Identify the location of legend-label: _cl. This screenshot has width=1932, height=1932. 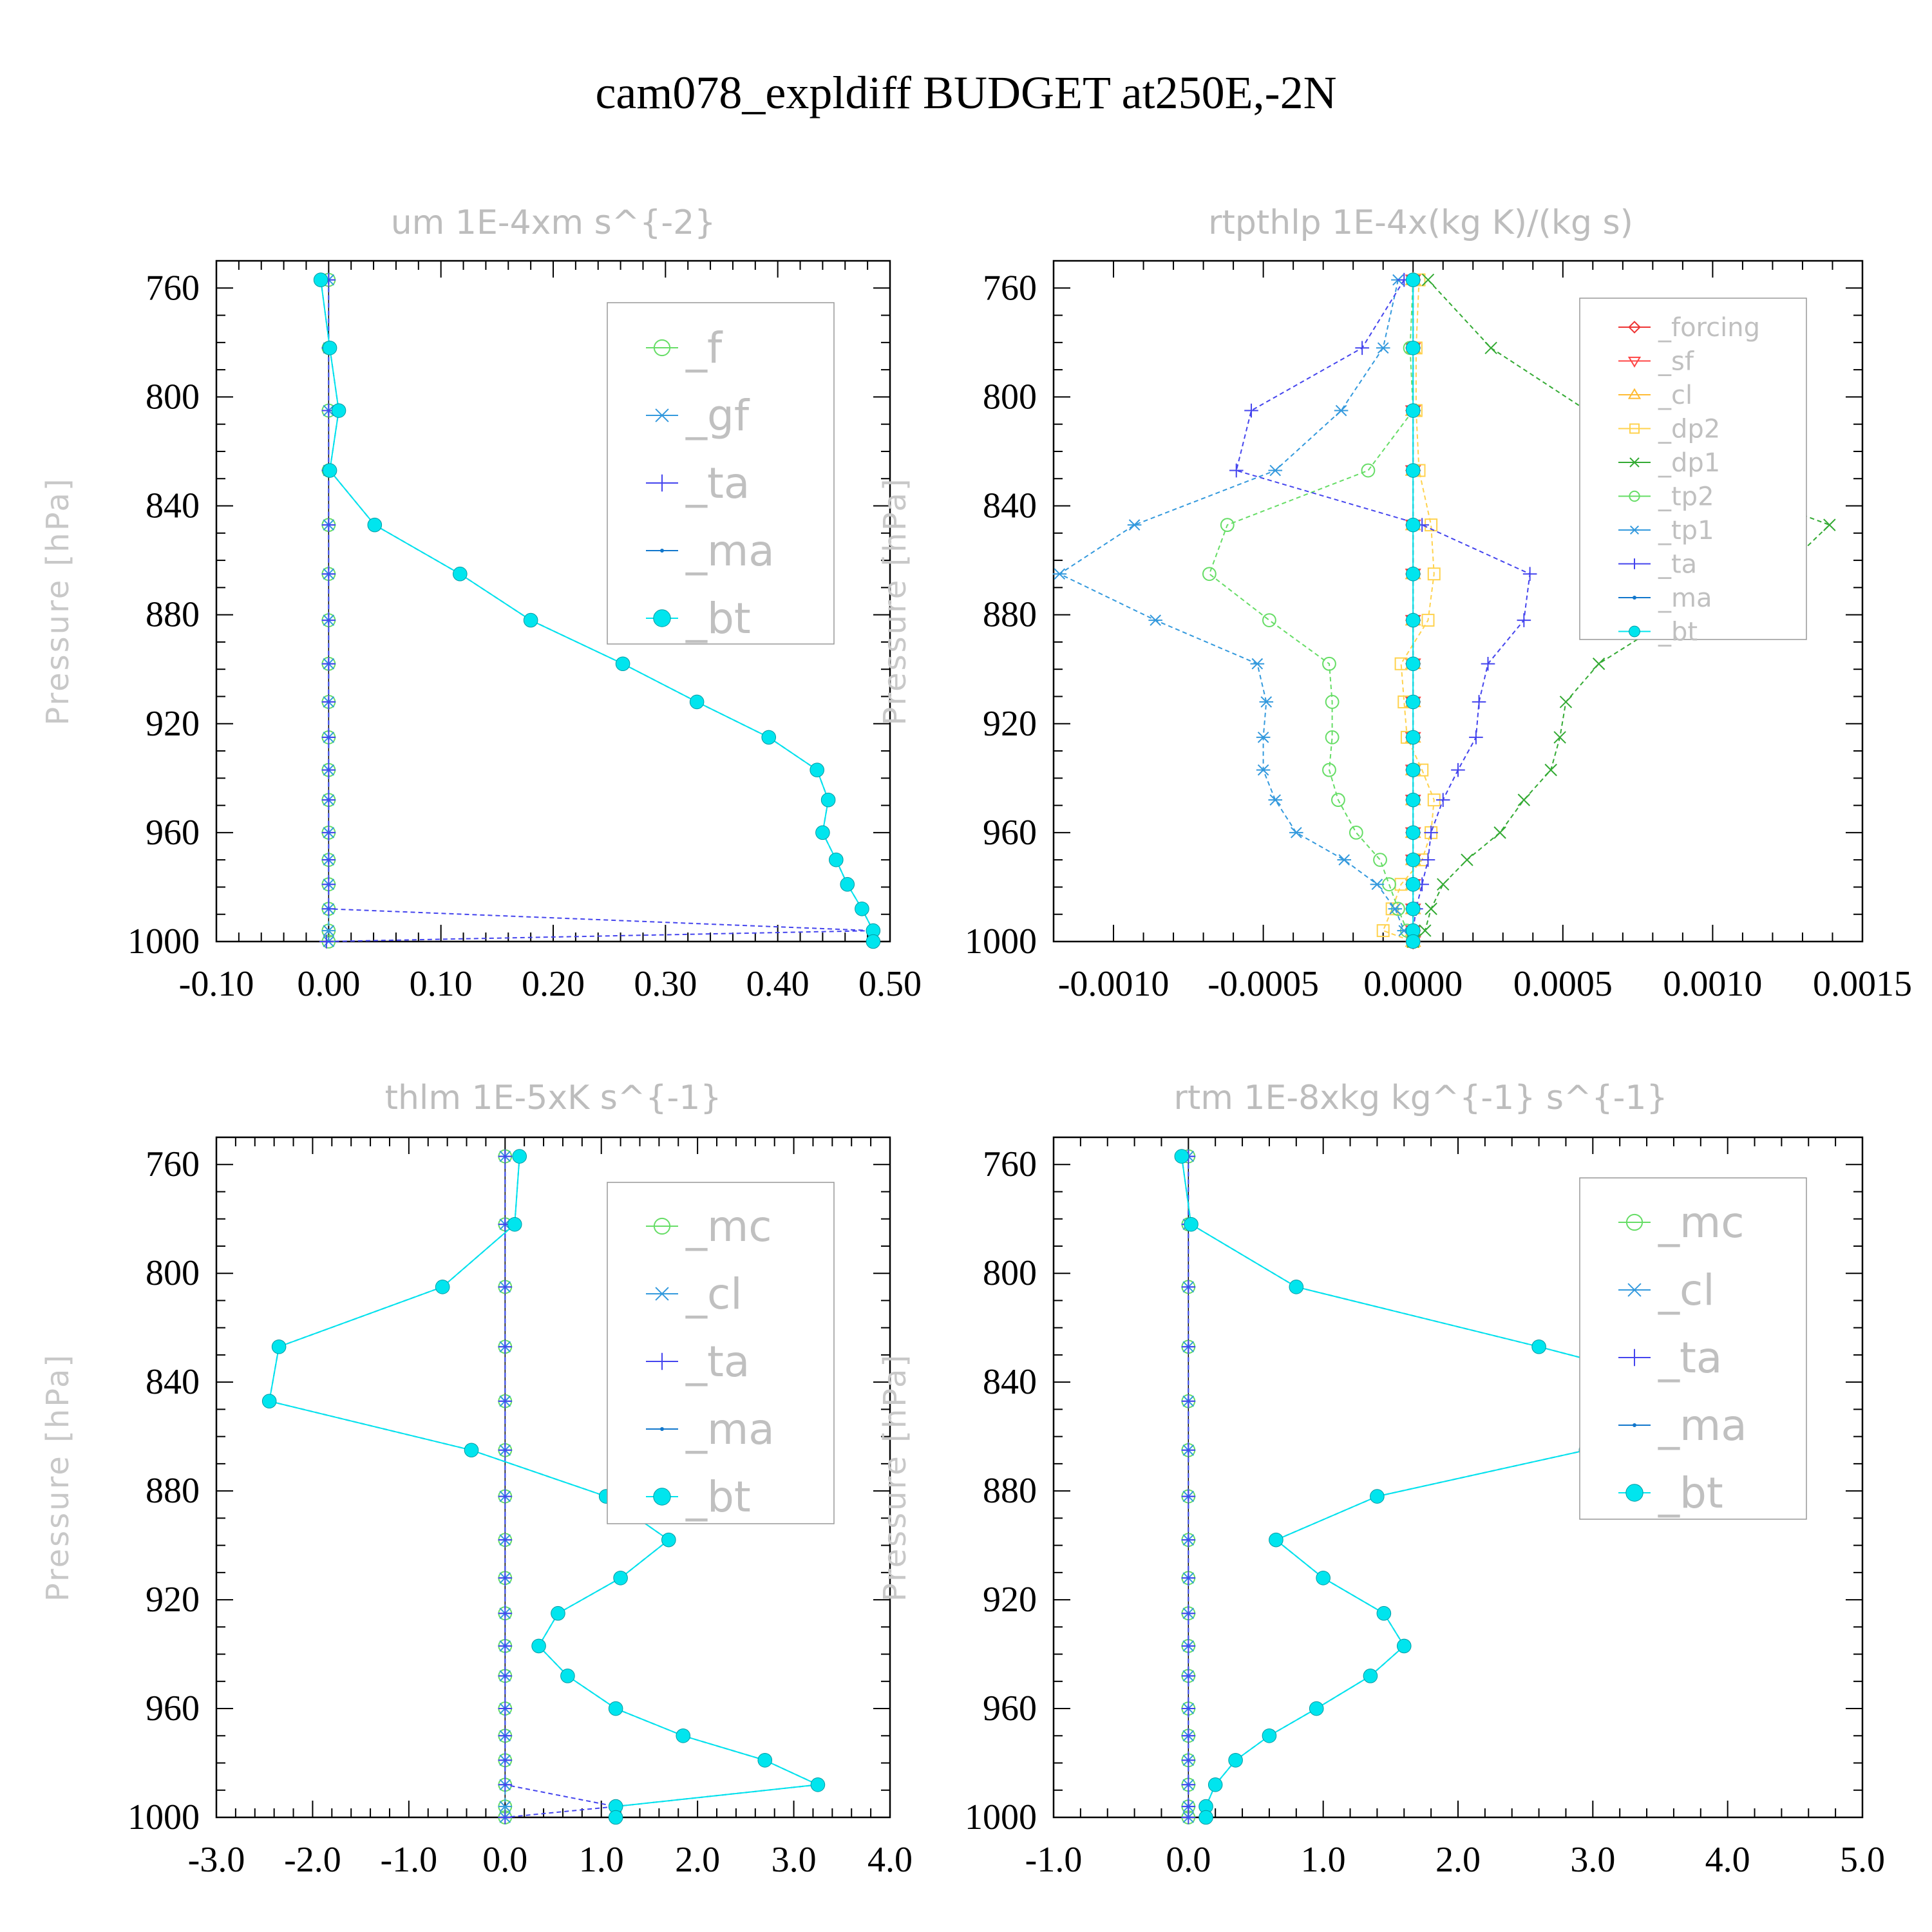
(1686, 1290).